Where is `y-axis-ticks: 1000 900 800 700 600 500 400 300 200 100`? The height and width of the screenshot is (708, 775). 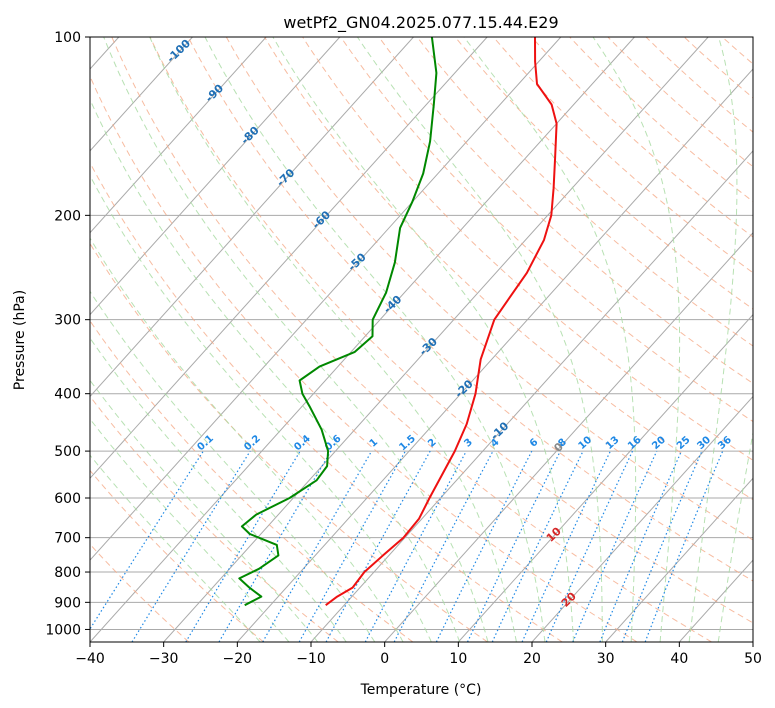
y-axis-ticks: 1000 900 800 700 600 500 400 300 200 100 is located at coordinates (67, 334).